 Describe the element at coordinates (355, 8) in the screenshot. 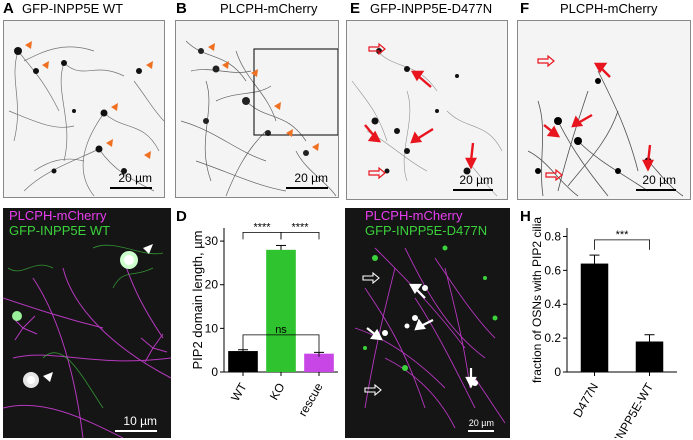

I see `panel-label-e: E` at that location.